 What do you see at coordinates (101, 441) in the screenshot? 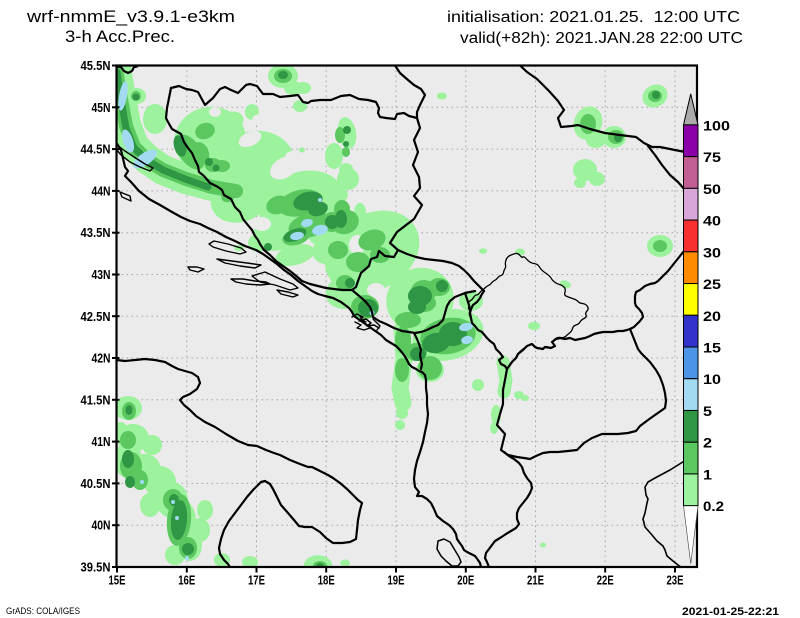
I see `svg-text: 41N` at bounding box center [101, 441].